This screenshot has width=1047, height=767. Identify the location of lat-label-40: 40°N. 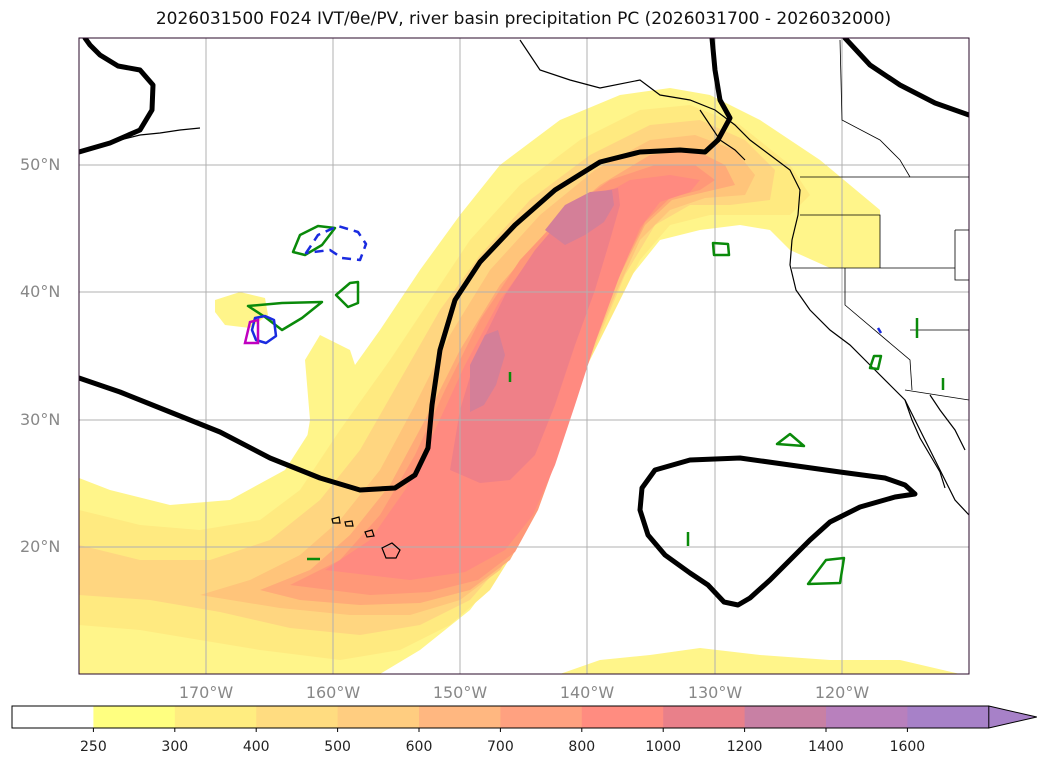
(40, 291).